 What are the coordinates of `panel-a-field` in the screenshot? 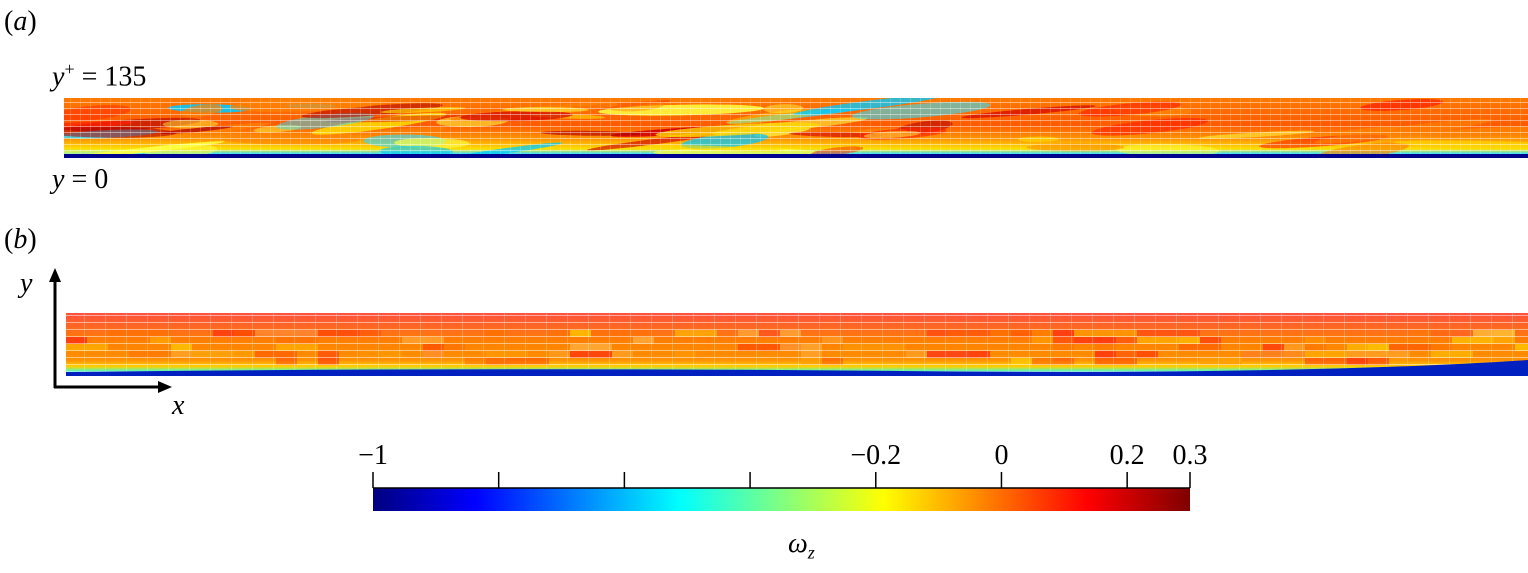 It's located at (796, 128).